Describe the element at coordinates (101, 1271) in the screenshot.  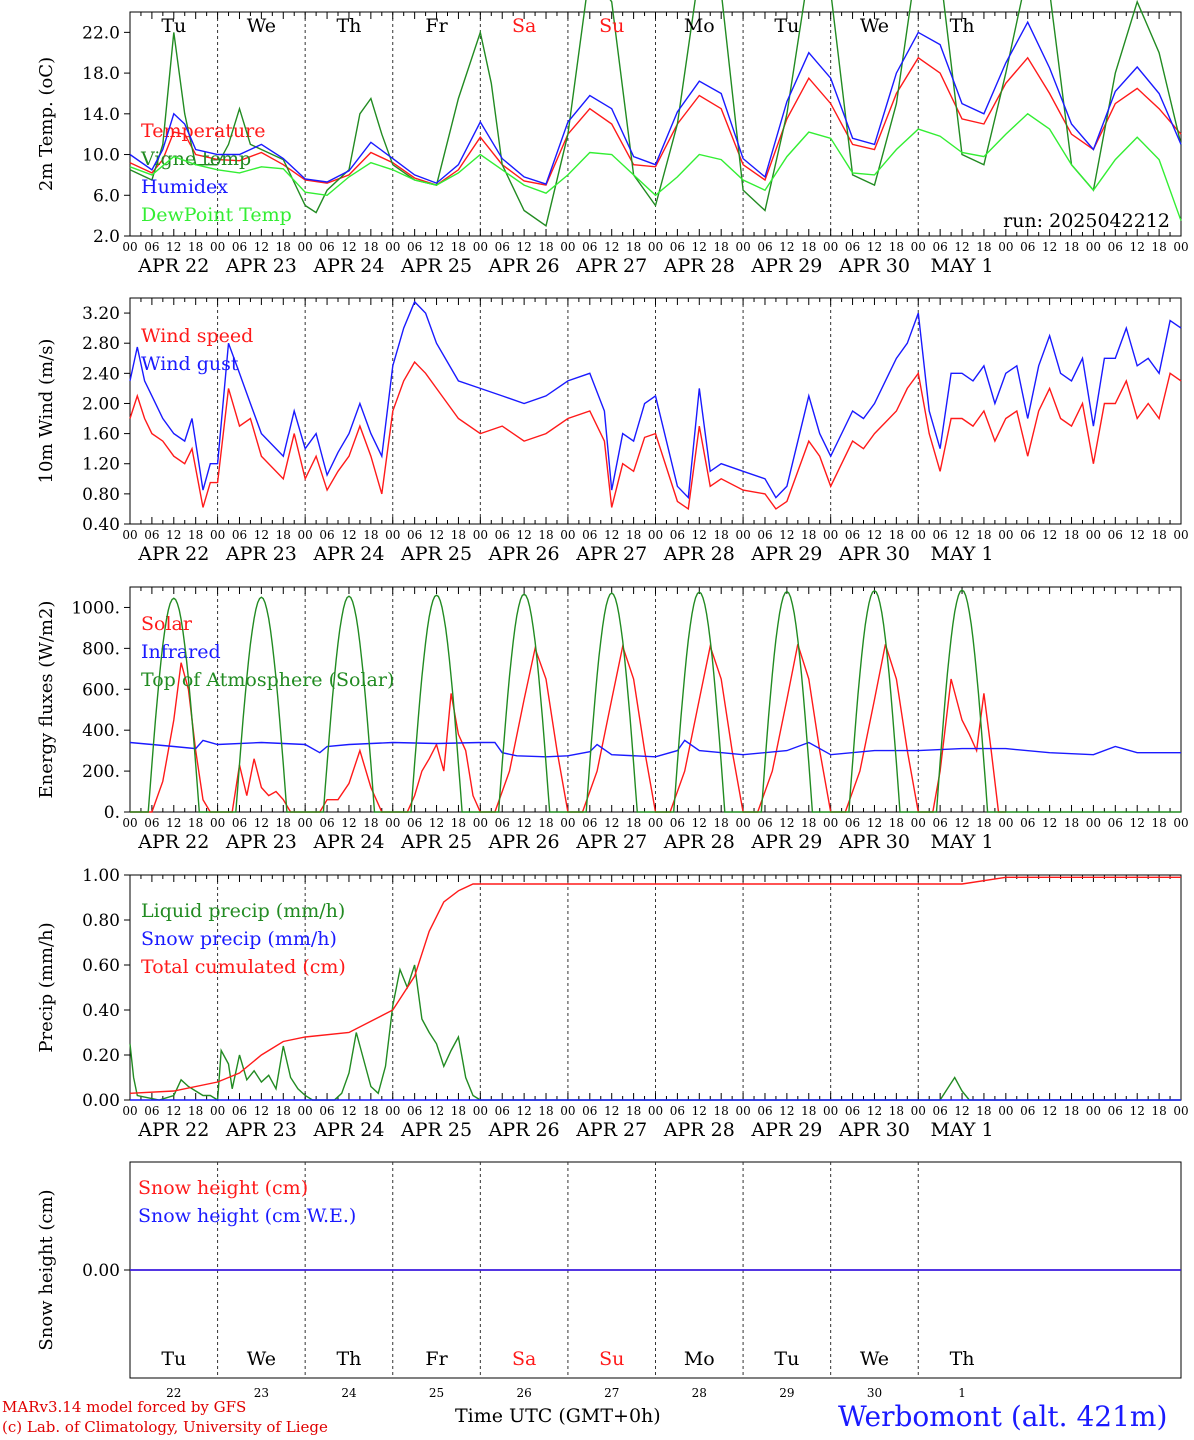
I see `y-tick-label: 0.00` at that location.